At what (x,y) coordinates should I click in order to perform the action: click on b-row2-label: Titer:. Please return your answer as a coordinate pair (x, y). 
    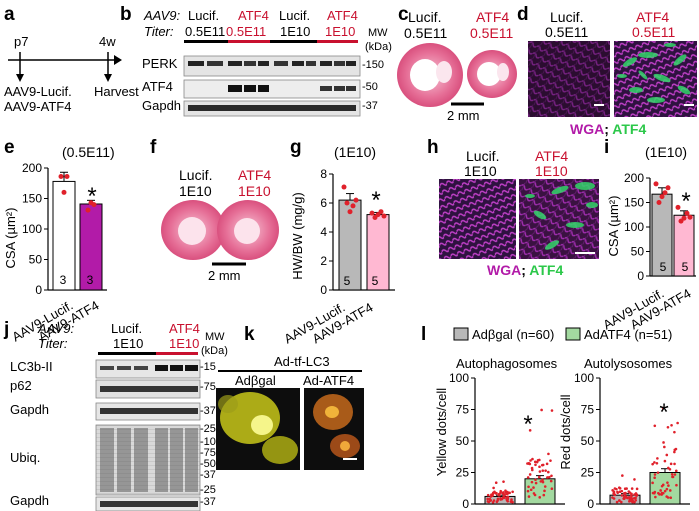
    Looking at the image, I should click on (159, 31).